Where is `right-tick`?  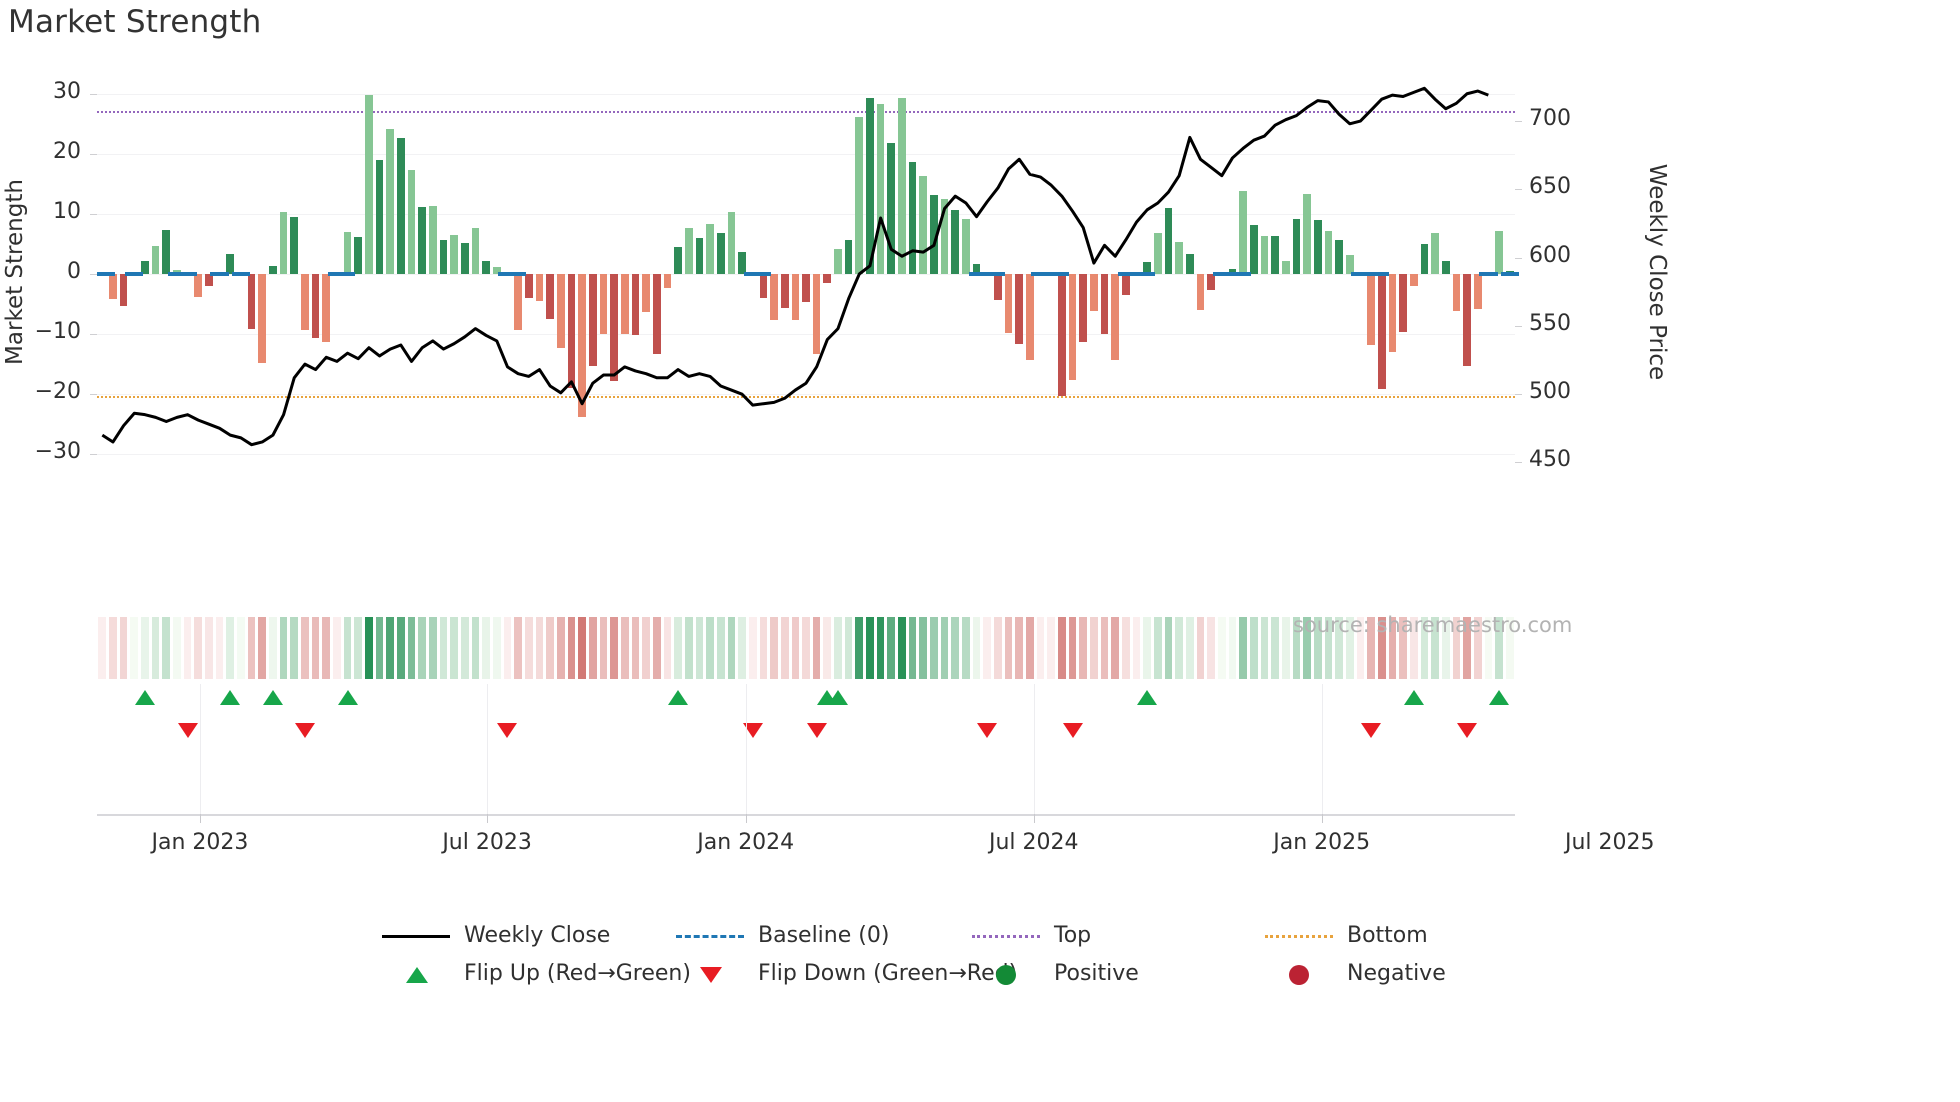 right-tick is located at coordinates (1518, 463).